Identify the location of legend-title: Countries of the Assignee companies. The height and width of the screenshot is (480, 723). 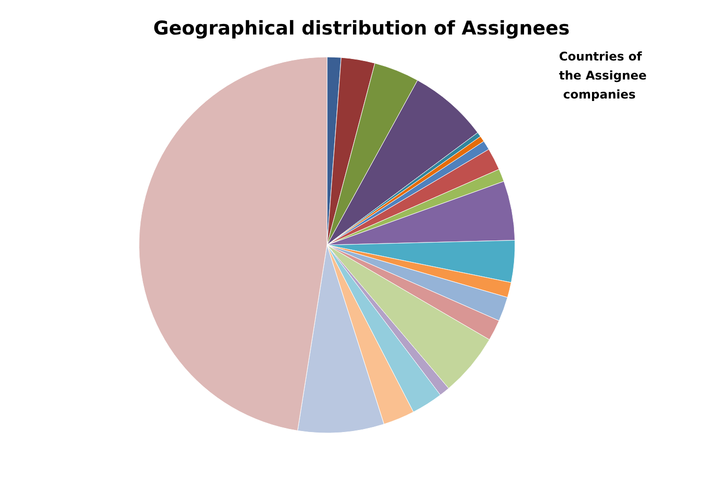
(603, 76).